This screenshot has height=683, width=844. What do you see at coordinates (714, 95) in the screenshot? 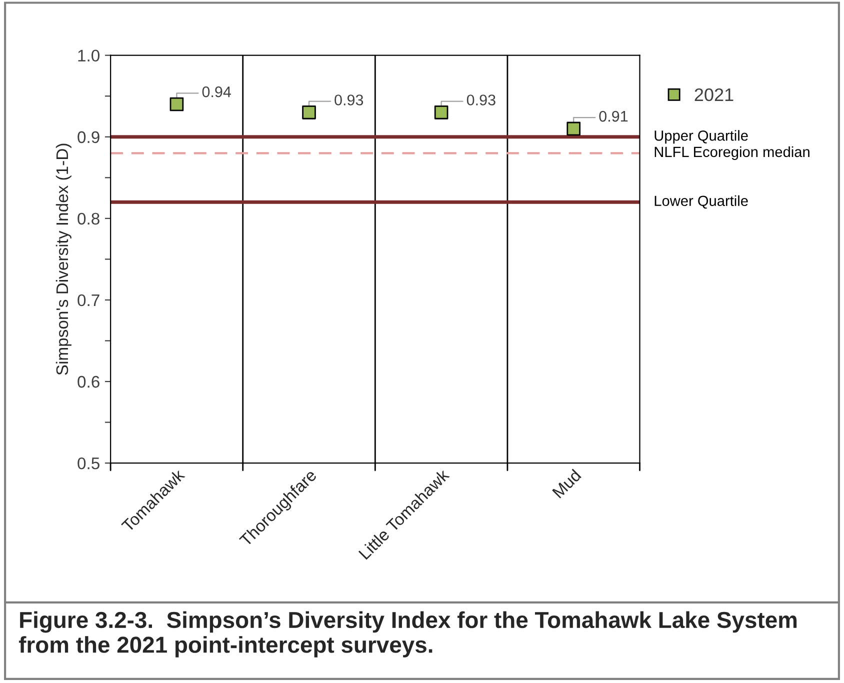
I see `legend-label: 2021` at bounding box center [714, 95].